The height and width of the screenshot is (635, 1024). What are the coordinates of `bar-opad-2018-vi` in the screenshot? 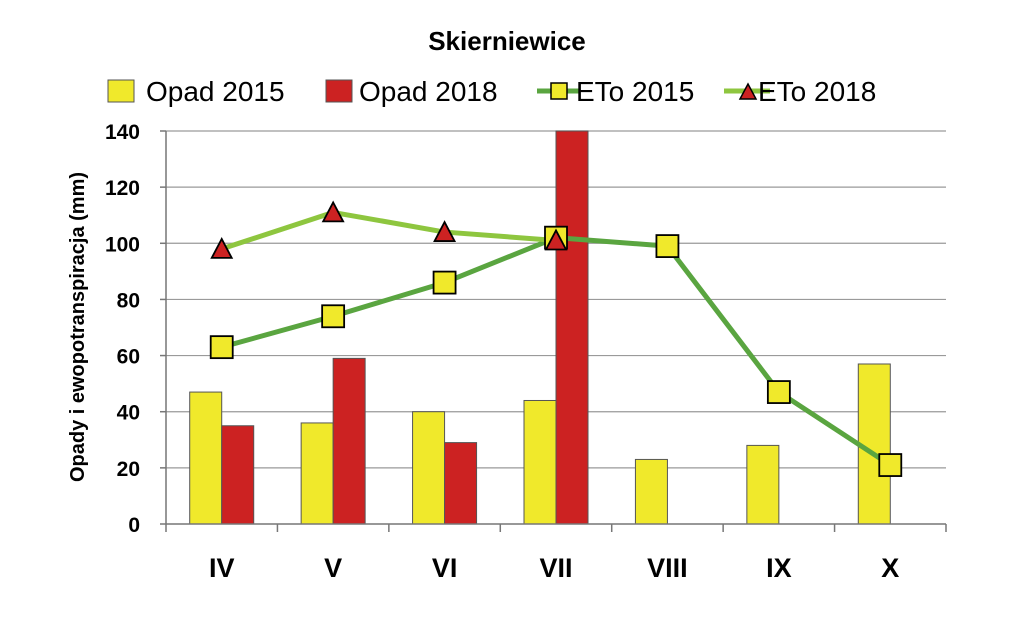 It's located at (461, 483).